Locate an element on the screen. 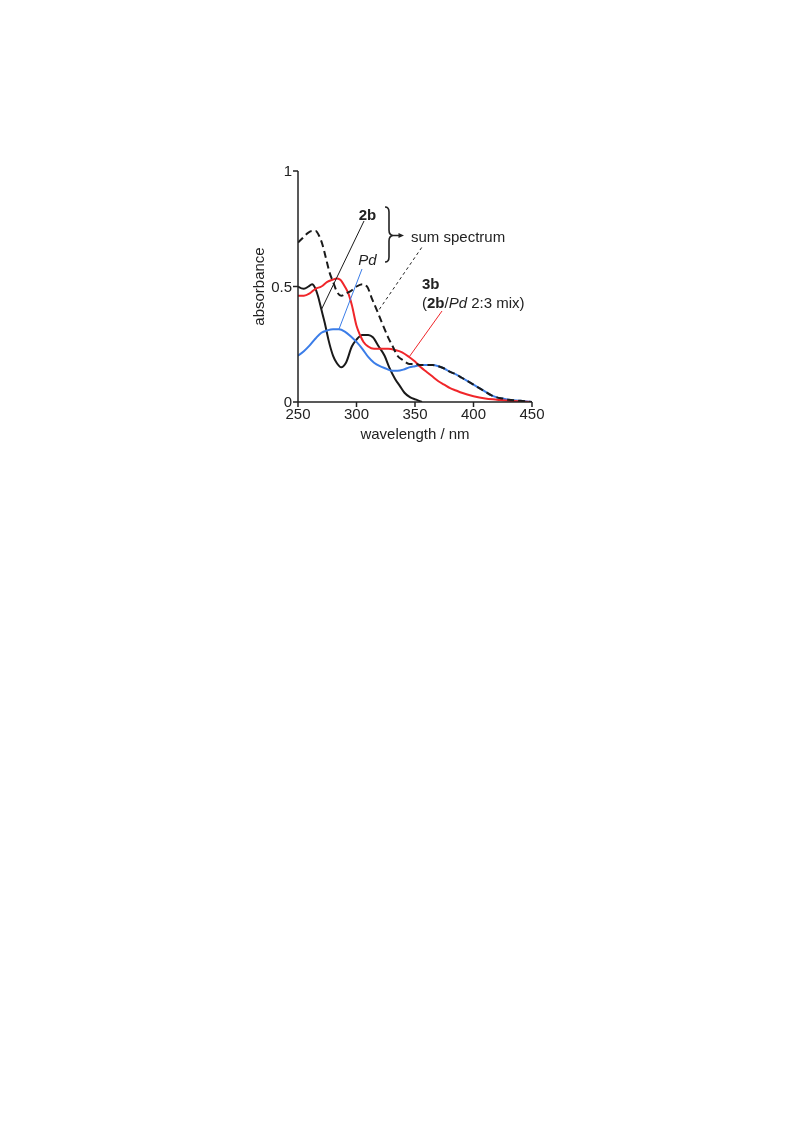 The image size is (793, 1121). y-tick-label: 1 is located at coordinates (287, 171).